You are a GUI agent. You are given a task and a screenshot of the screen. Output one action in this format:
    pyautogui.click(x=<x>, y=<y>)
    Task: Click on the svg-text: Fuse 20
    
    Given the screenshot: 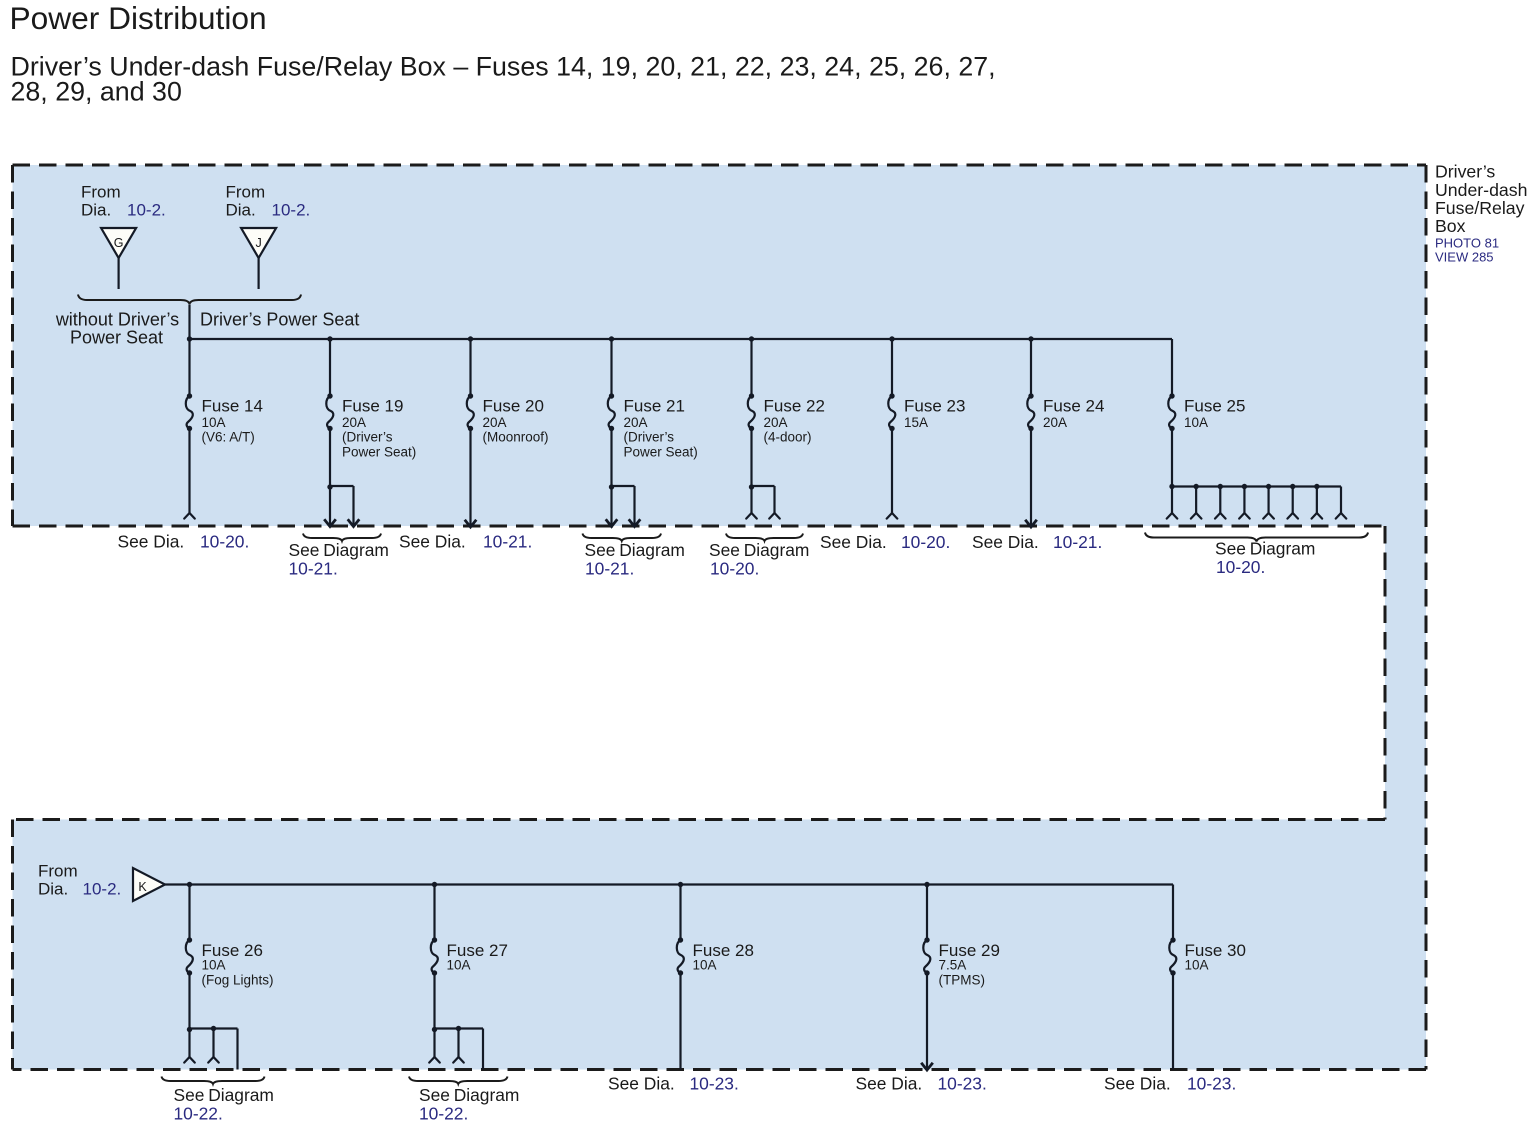 What is the action you would take?
    pyautogui.click(x=513, y=406)
    